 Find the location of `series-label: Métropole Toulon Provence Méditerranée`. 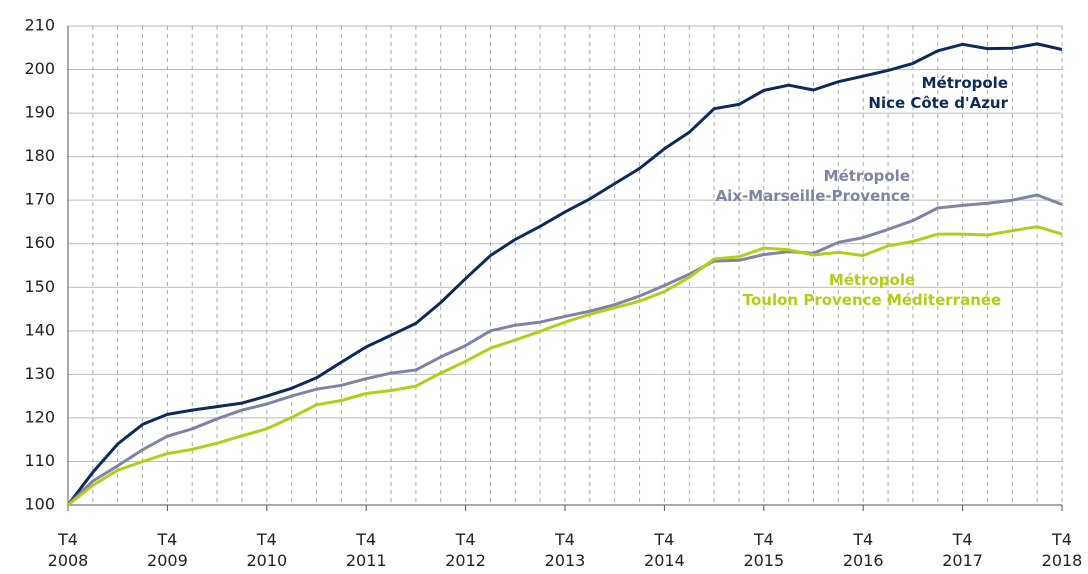

series-label: Métropole Toulon Provence Méditerranée is located at coordinates (872, 290).